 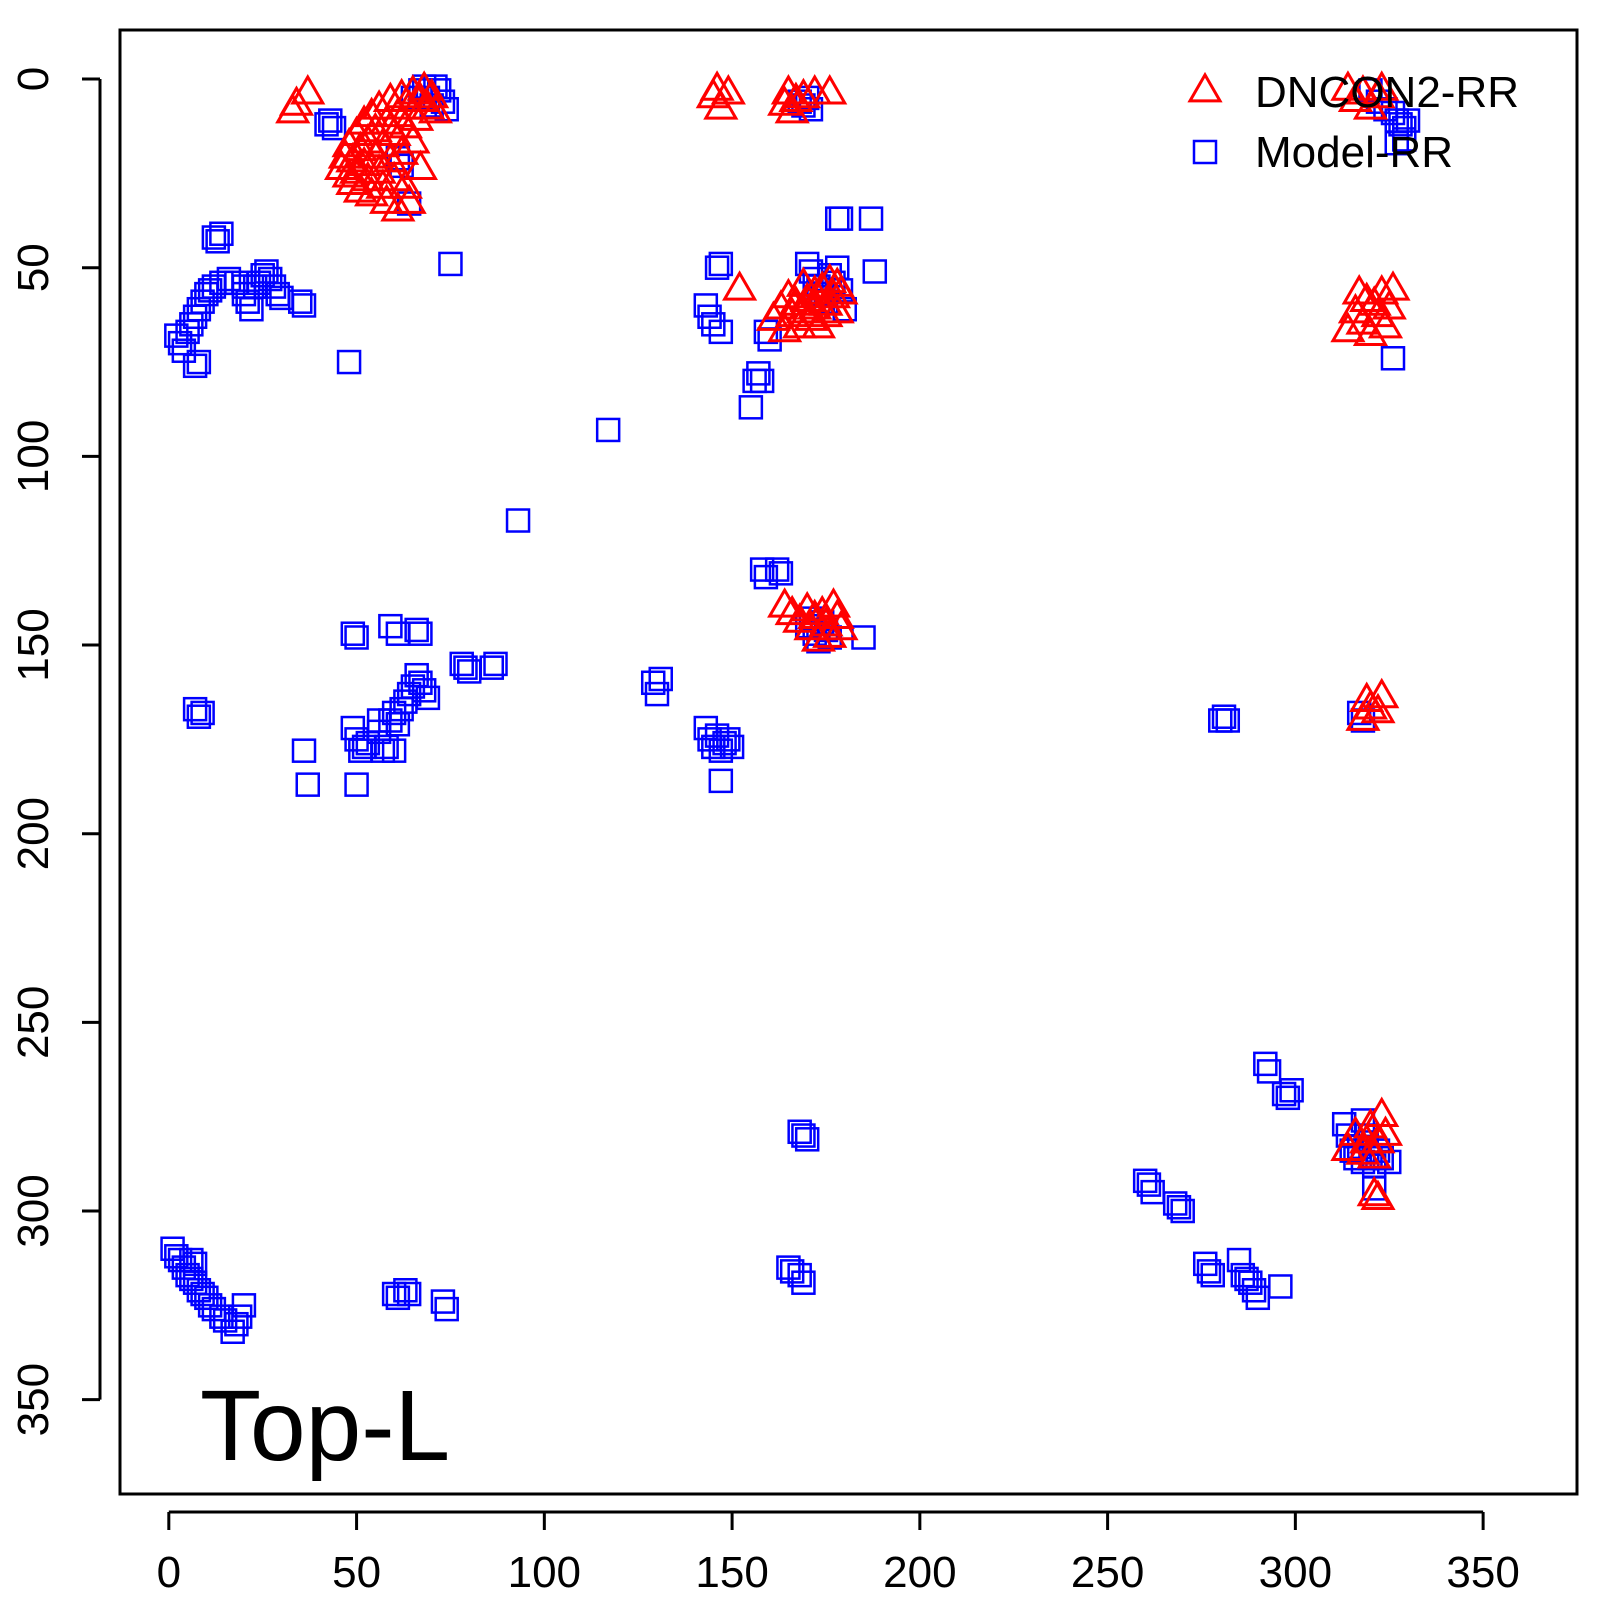 I want to click on y-tick-label: 350, so click(x=33, y=1399).